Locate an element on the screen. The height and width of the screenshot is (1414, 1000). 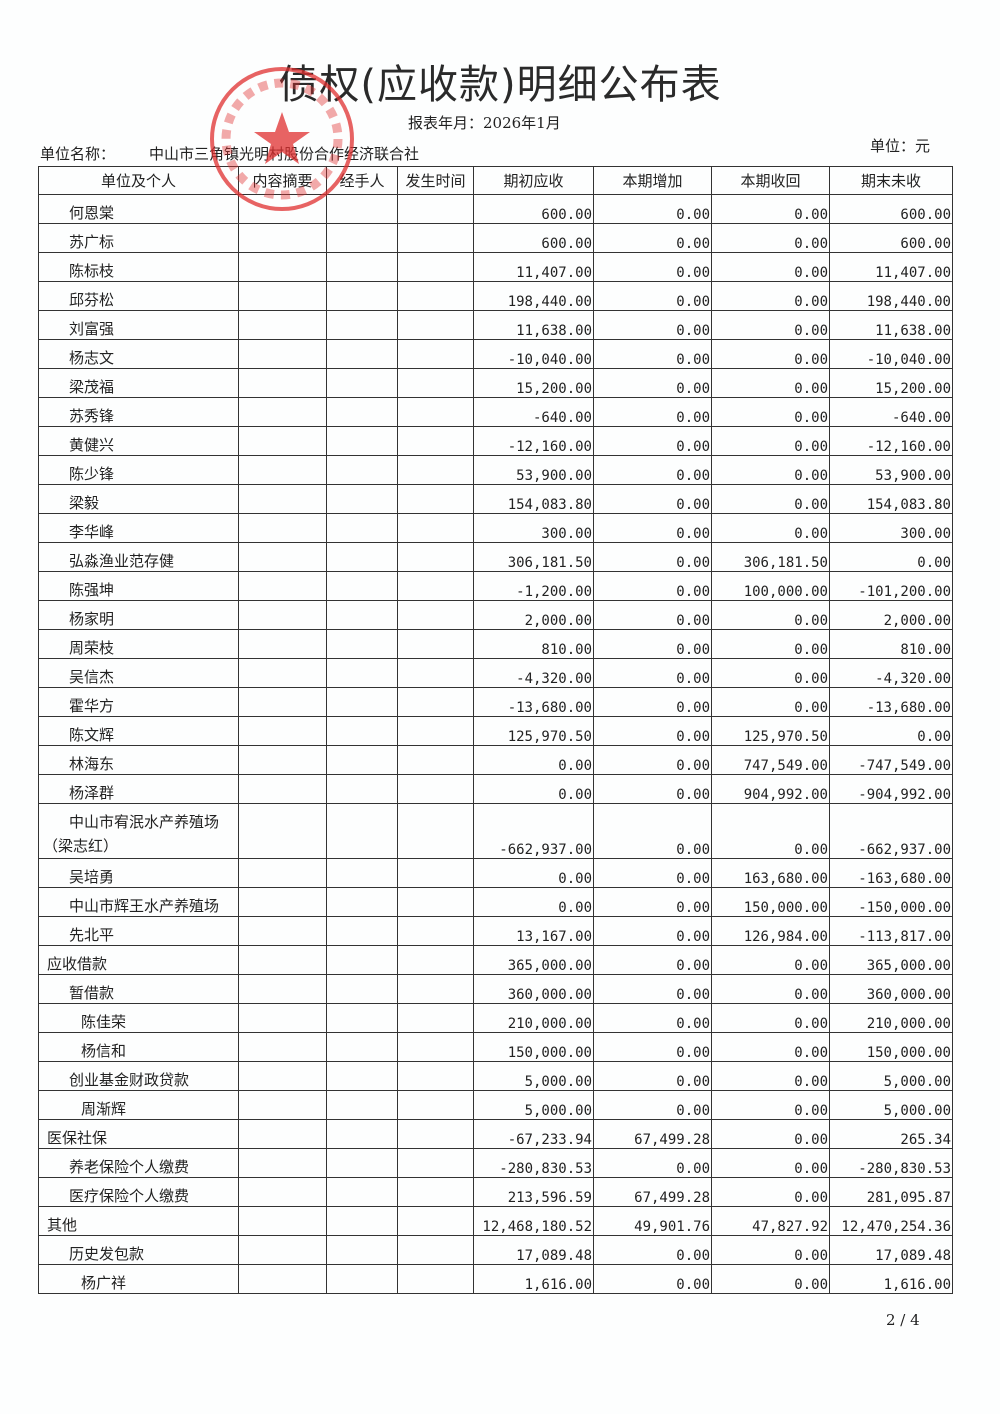
column-header: 期初应收 is located at coordinates (533, 180).